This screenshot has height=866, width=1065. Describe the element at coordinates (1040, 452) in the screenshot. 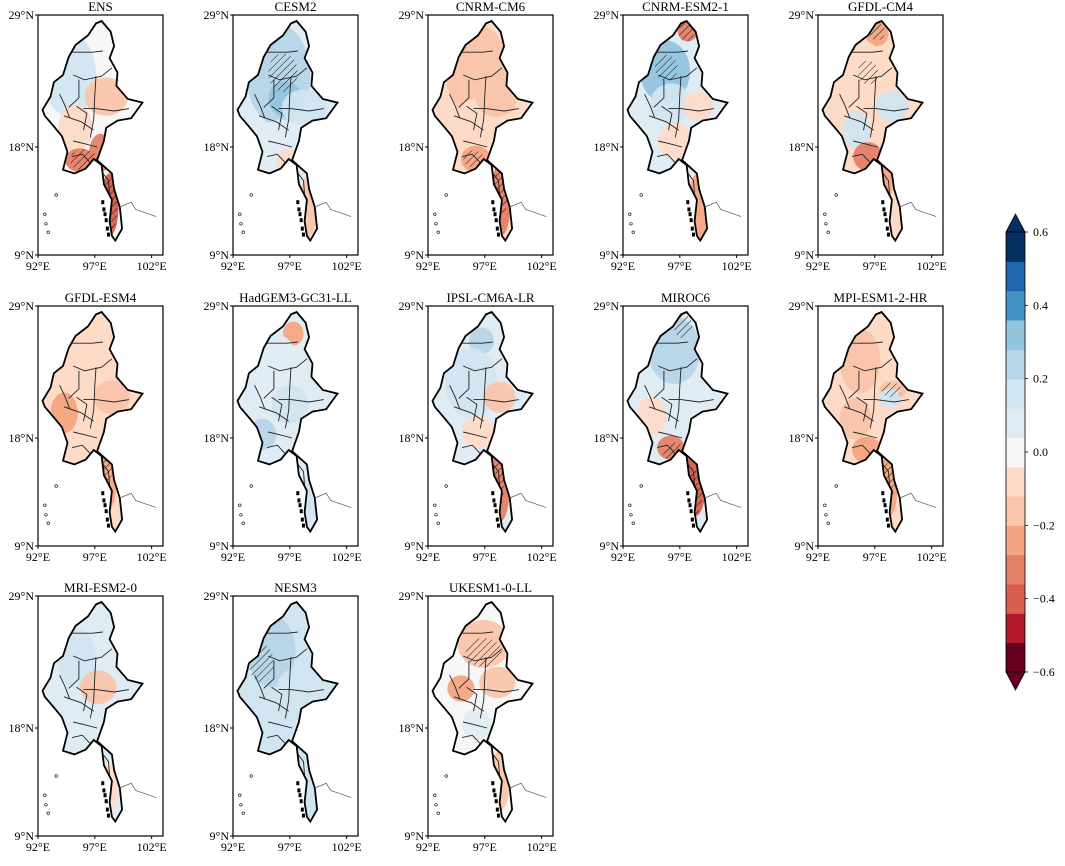

I see `colorbar-tick-label: 0.0` at that location.